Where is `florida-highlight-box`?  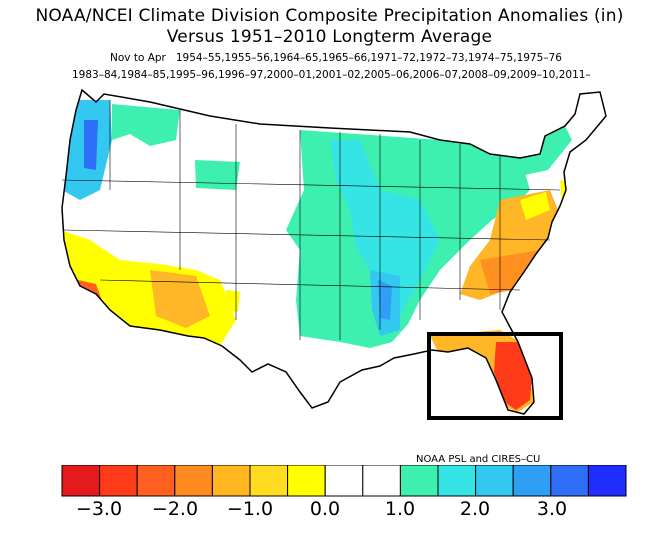
florida-highlight-box is located at coordinates (495, 376).